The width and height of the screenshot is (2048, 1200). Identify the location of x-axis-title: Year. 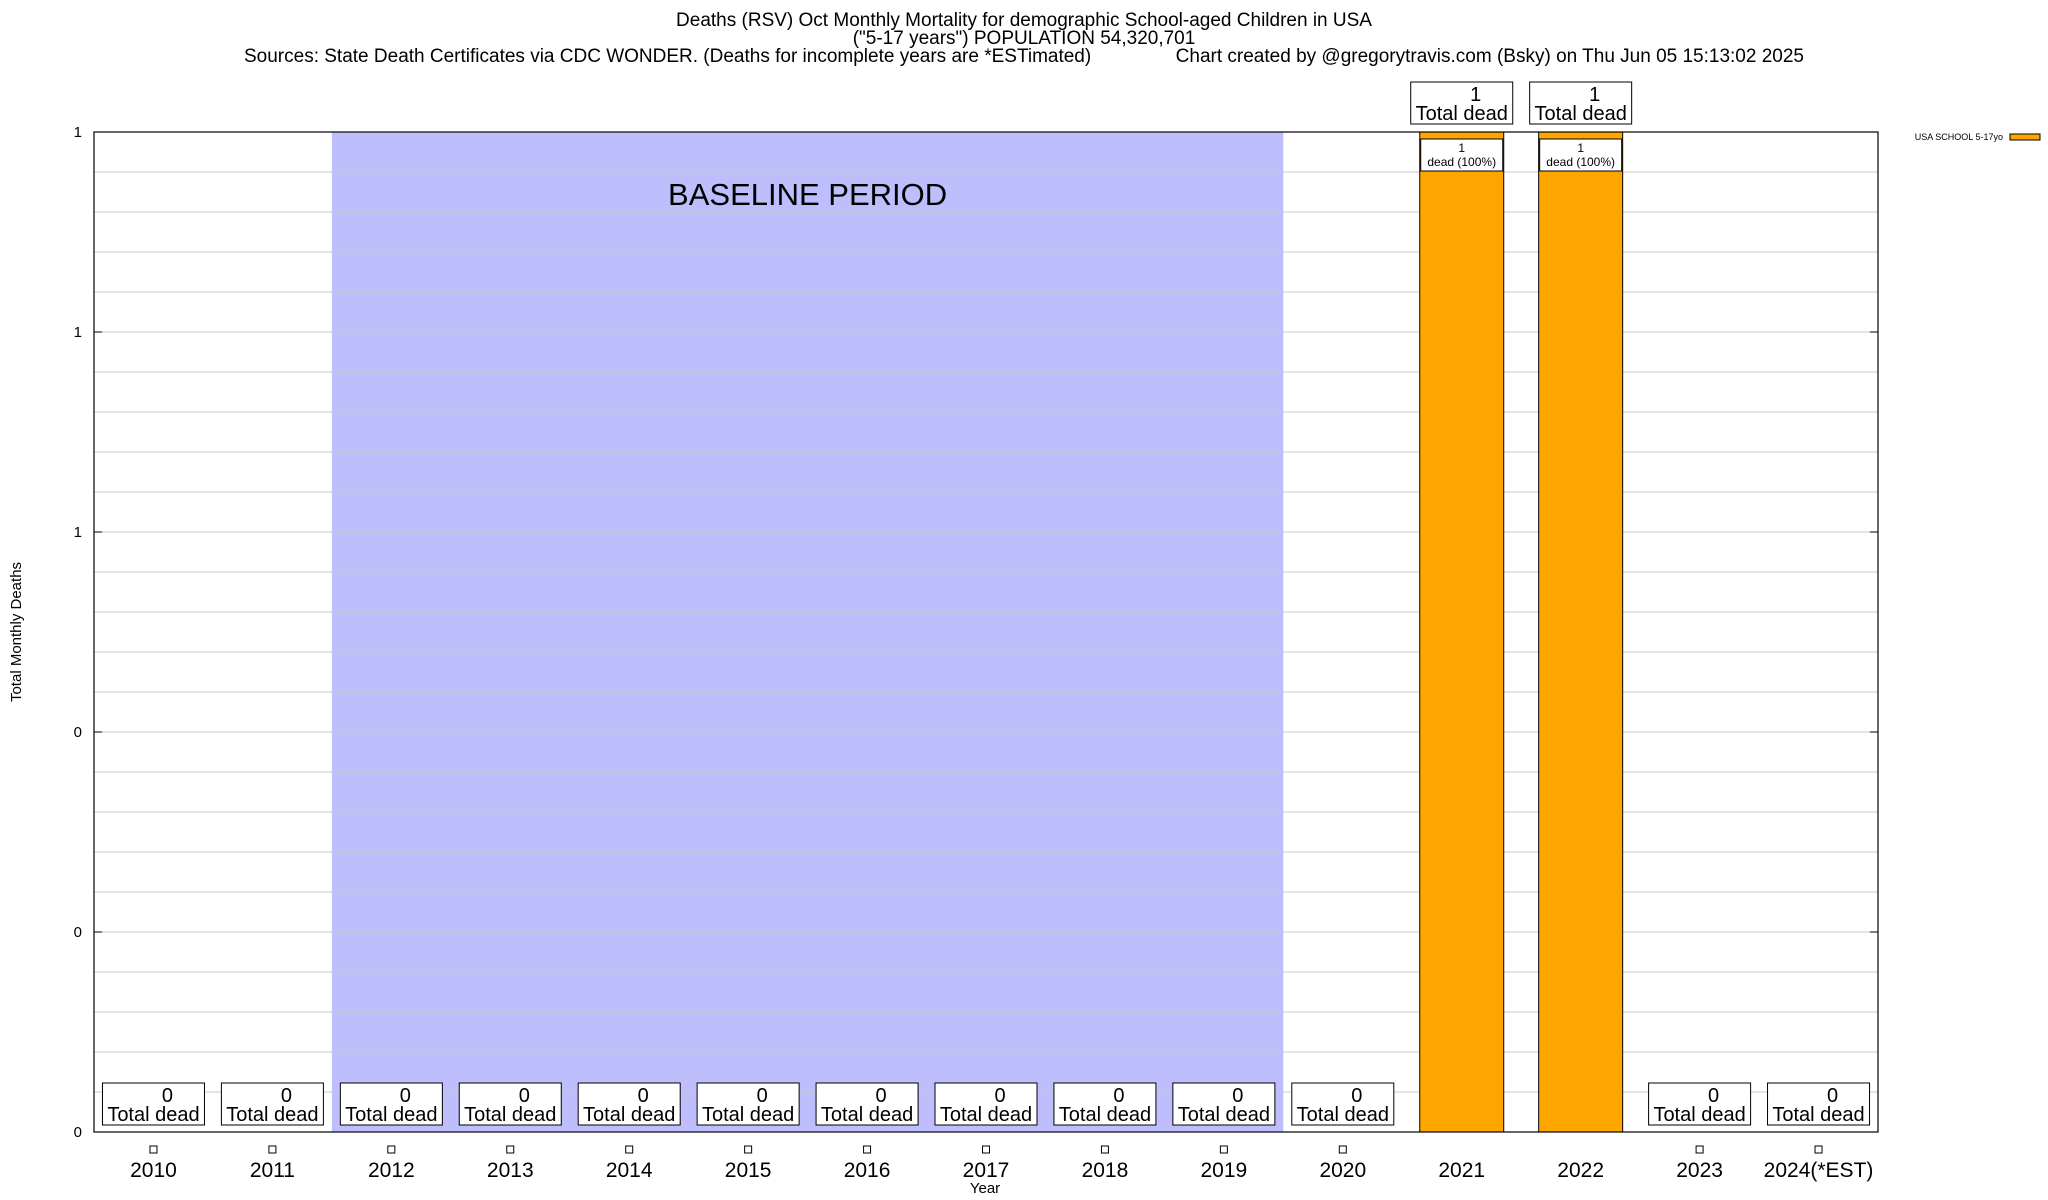
(985, 1188).